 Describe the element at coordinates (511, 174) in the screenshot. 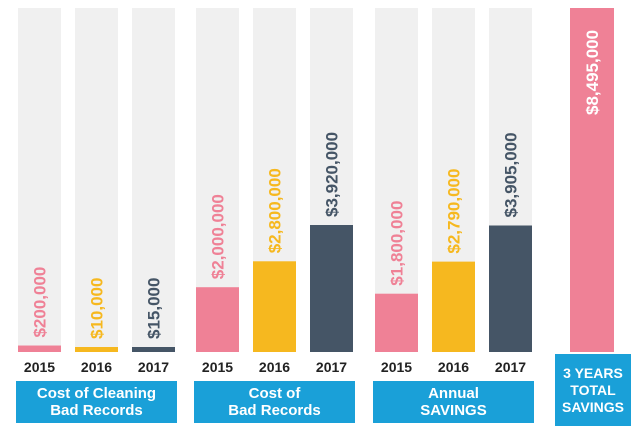

I see `bar-value-label: $3,905,000` at that location.